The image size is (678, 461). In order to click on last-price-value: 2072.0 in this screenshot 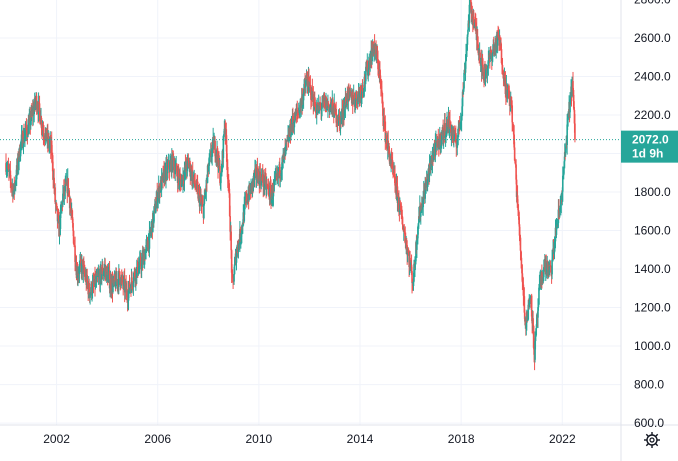, I will do `click(650, 140)`.